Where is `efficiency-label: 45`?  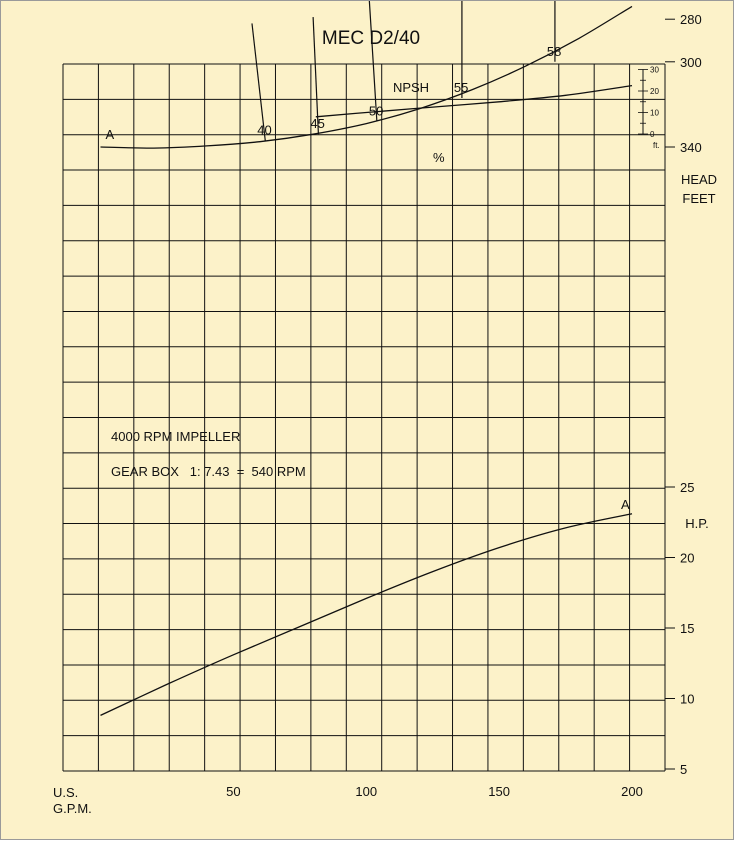
efficiency-label: 45 is located at coordinates (317, 123).